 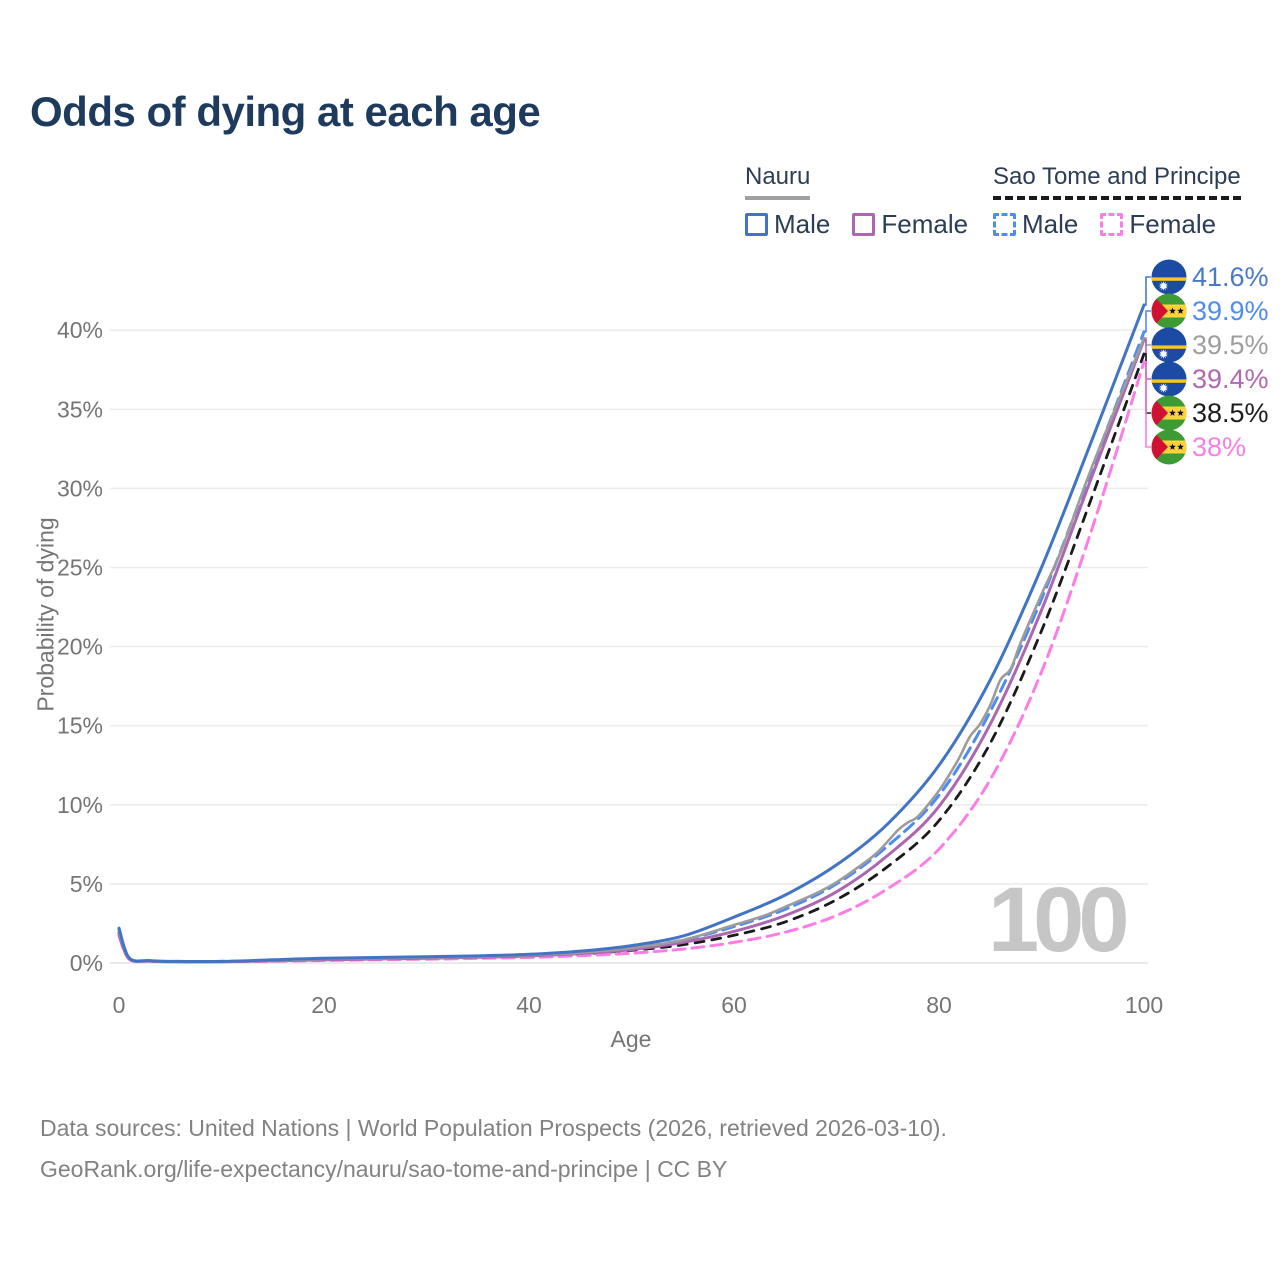 I want to click on y-tick-label: 20%, so click(x=80, y=647).